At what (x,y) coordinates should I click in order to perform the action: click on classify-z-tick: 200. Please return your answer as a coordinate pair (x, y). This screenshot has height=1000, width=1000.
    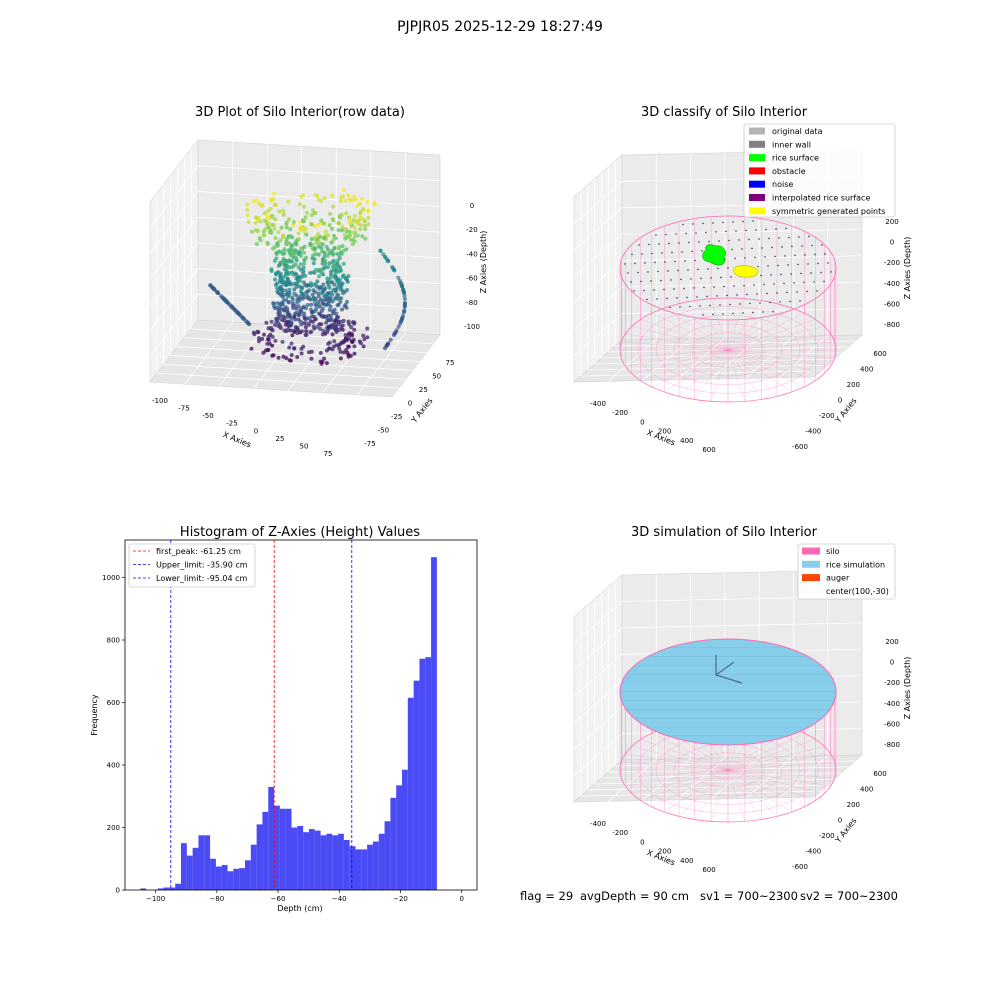
    Looking at the image, I should click on (891, 222).